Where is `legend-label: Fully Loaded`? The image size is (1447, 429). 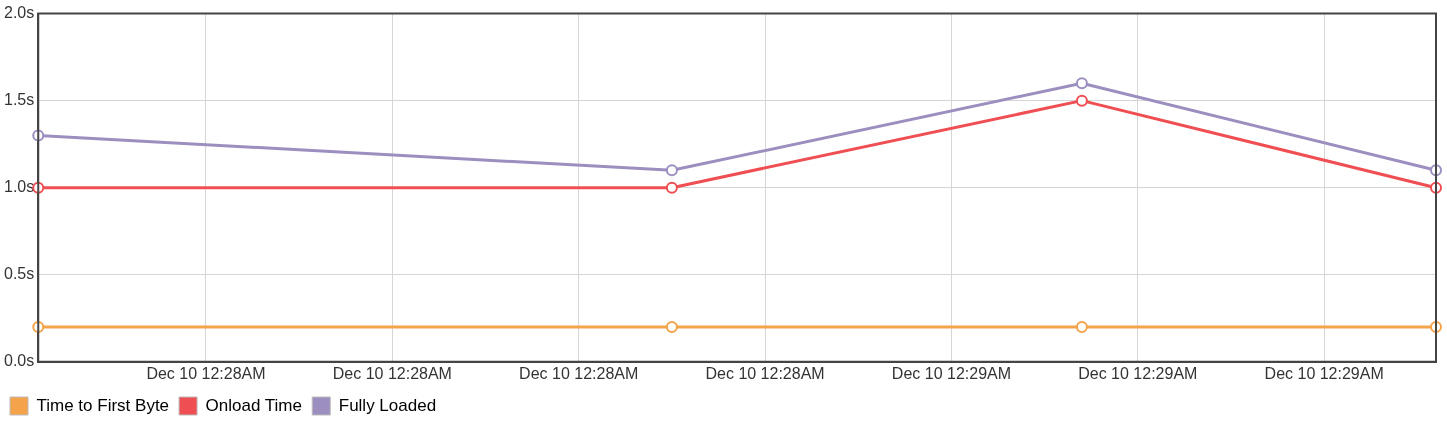 legend-label: Fully Loaded is located at coordinates (387, 405).